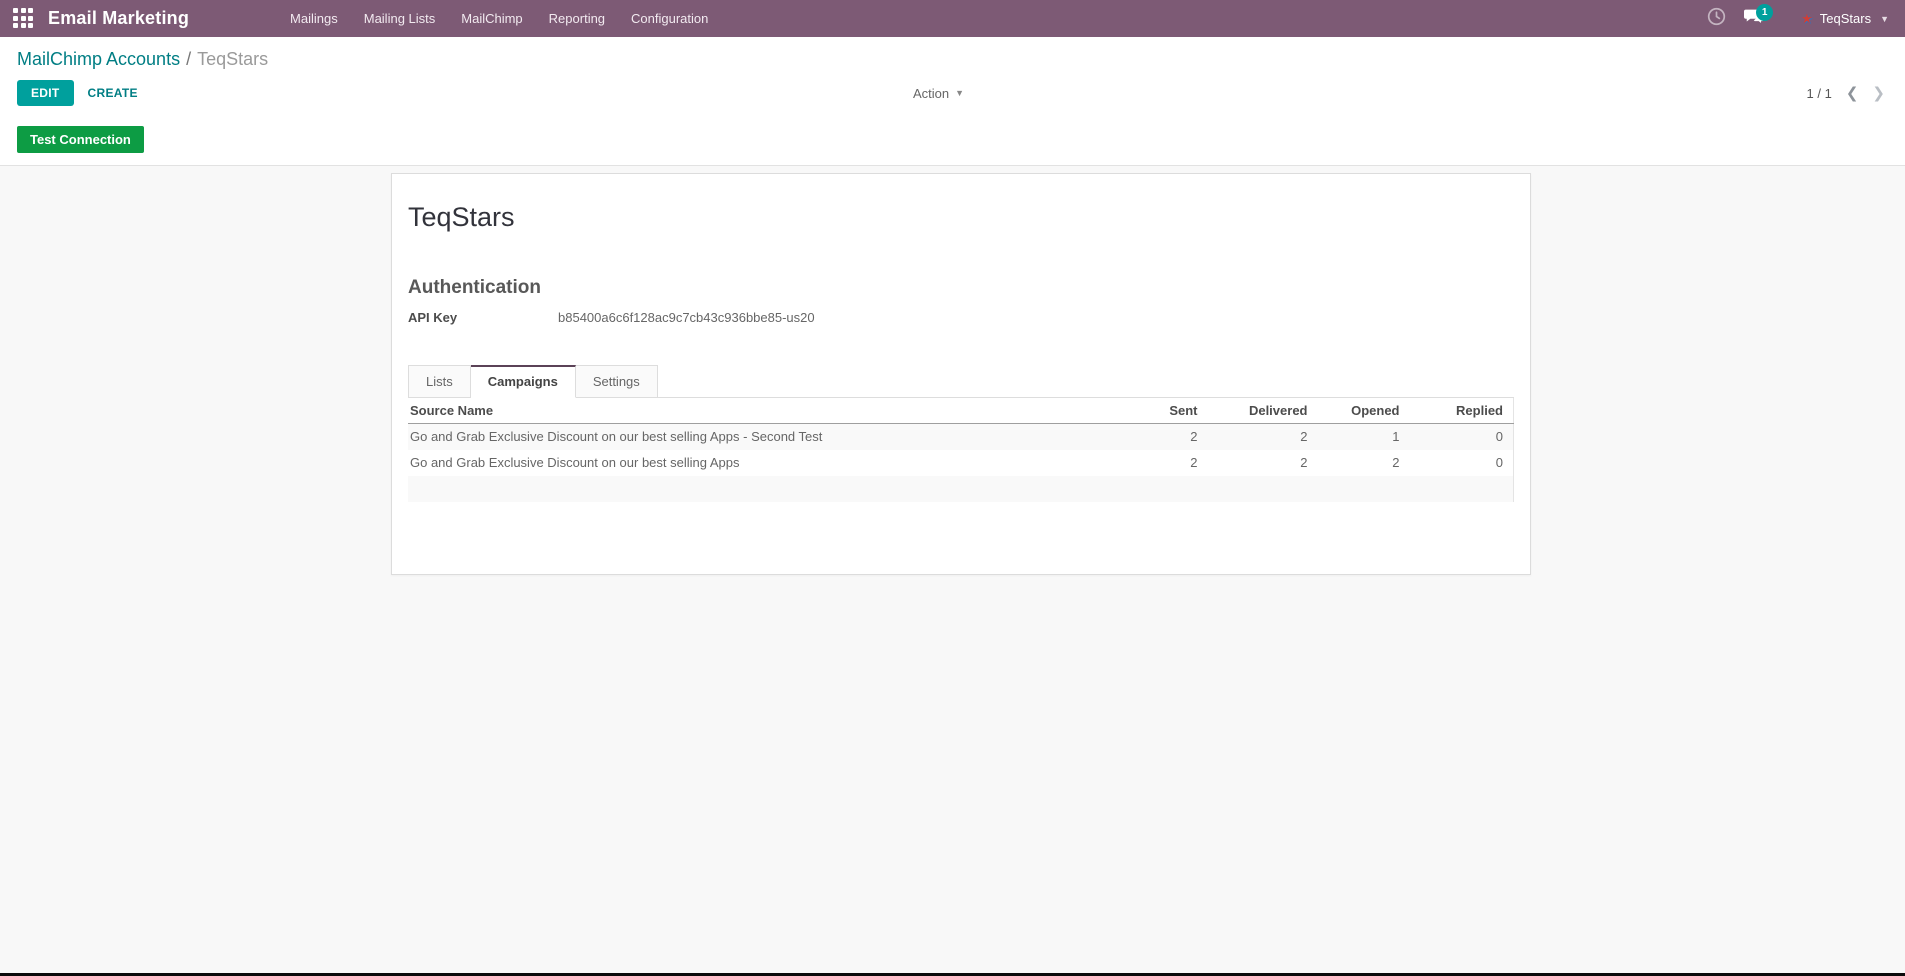 This screenshot has width=1905, height=976. Describe the element at coordinates (474, 287) in the screenshot. I see `authentication-heading: Authentication` at that location.